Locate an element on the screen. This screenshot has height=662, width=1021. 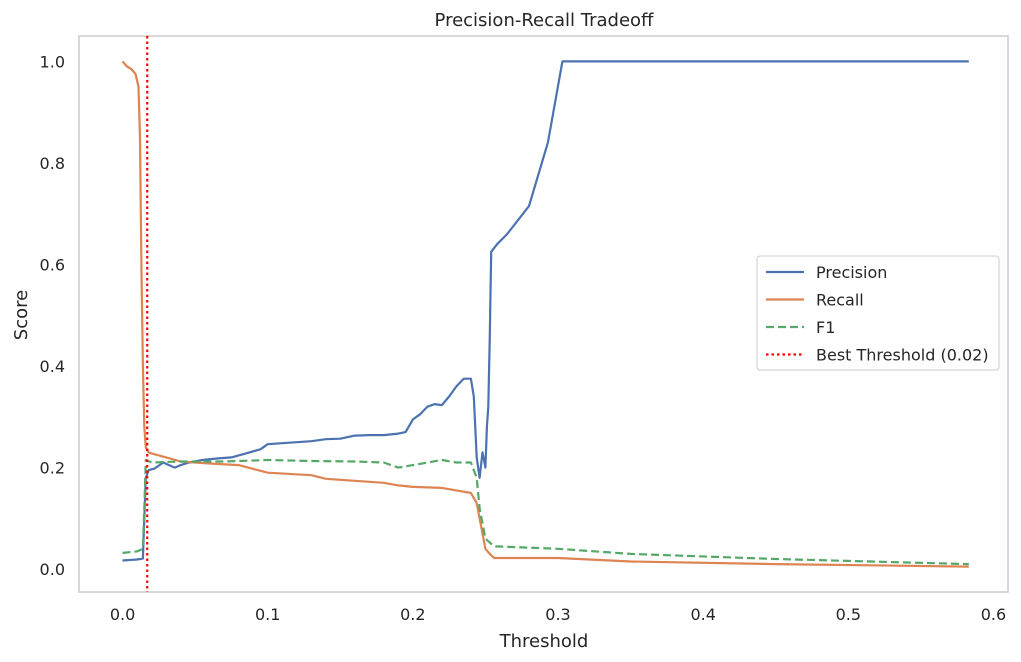
legend-label-recall: Recall is located at coordinates (840, 300).